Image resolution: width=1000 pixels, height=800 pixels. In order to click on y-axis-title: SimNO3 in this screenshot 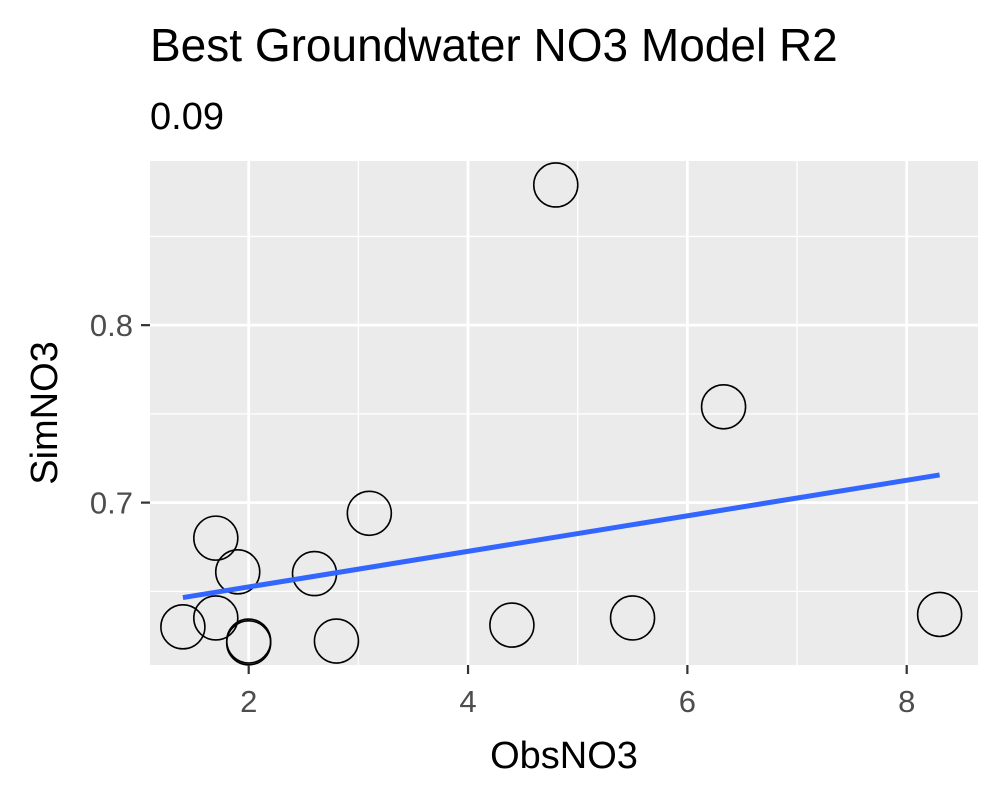, I will do `click(45, 413)`.